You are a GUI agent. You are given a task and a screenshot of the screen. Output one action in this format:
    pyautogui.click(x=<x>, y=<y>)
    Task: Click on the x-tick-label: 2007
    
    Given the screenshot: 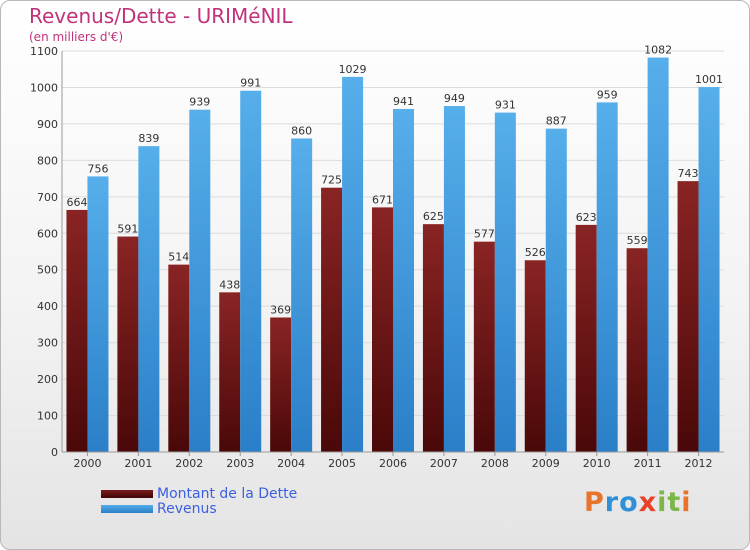 What is the action you would take?
    pyautogui.click(x=444, y=463)
    